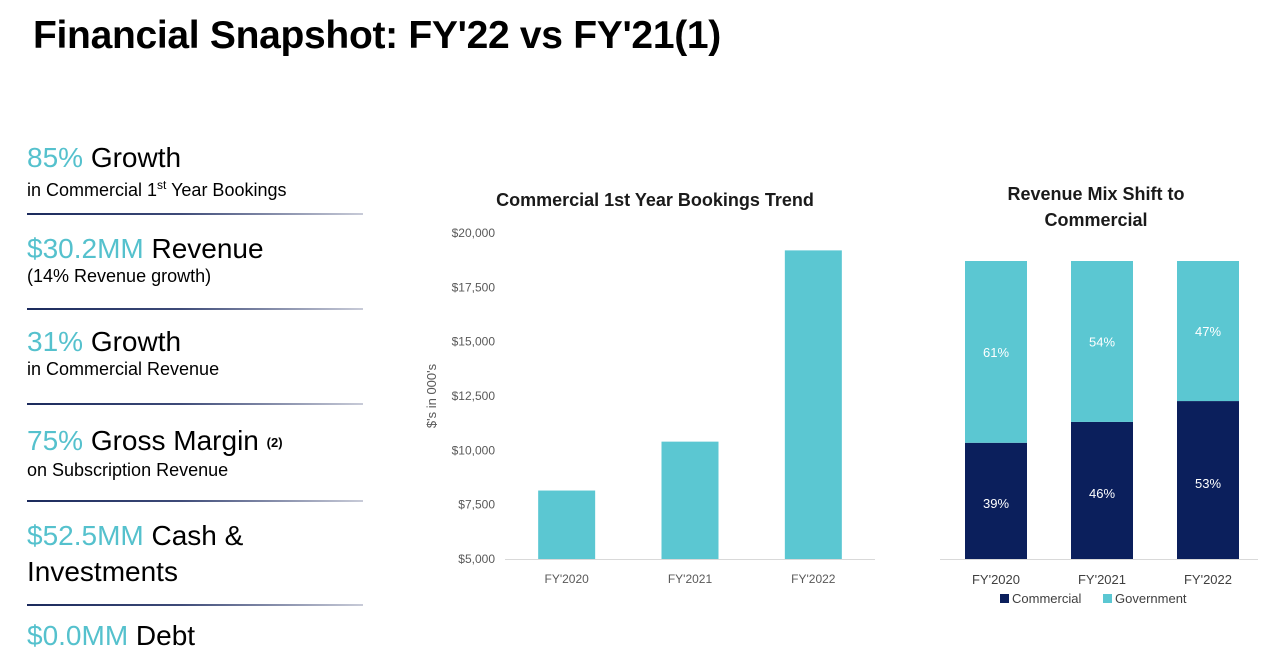  What do you see at coordinates (55, 341) in the screenshot?
I see `metric-value: 31%` at bounding box center [55, 341].